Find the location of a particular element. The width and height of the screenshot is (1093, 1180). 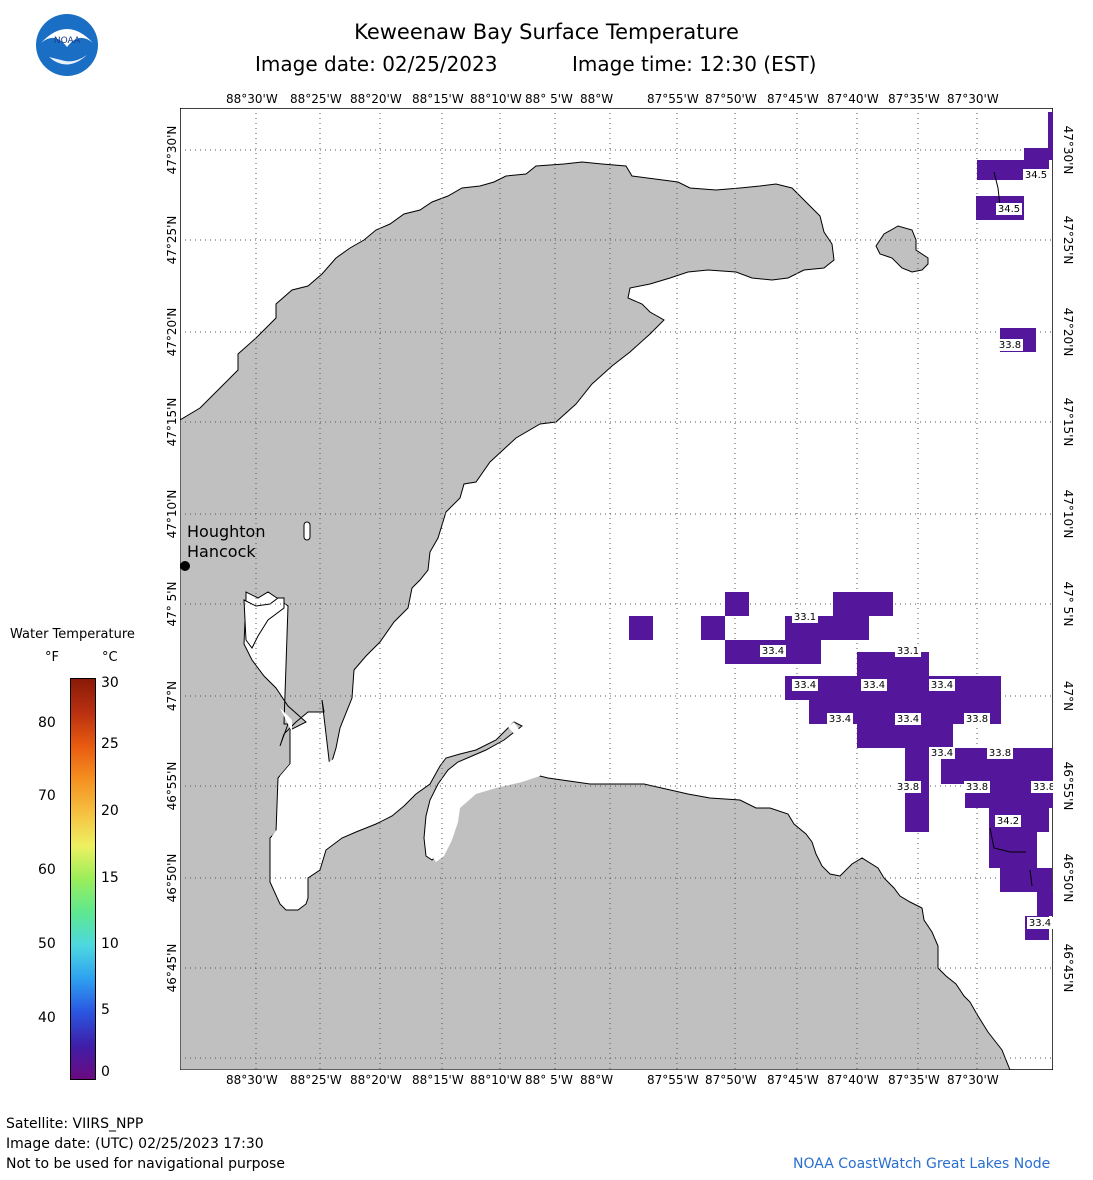

legend-tick-f: 60 is located at coordinates (47, 870).